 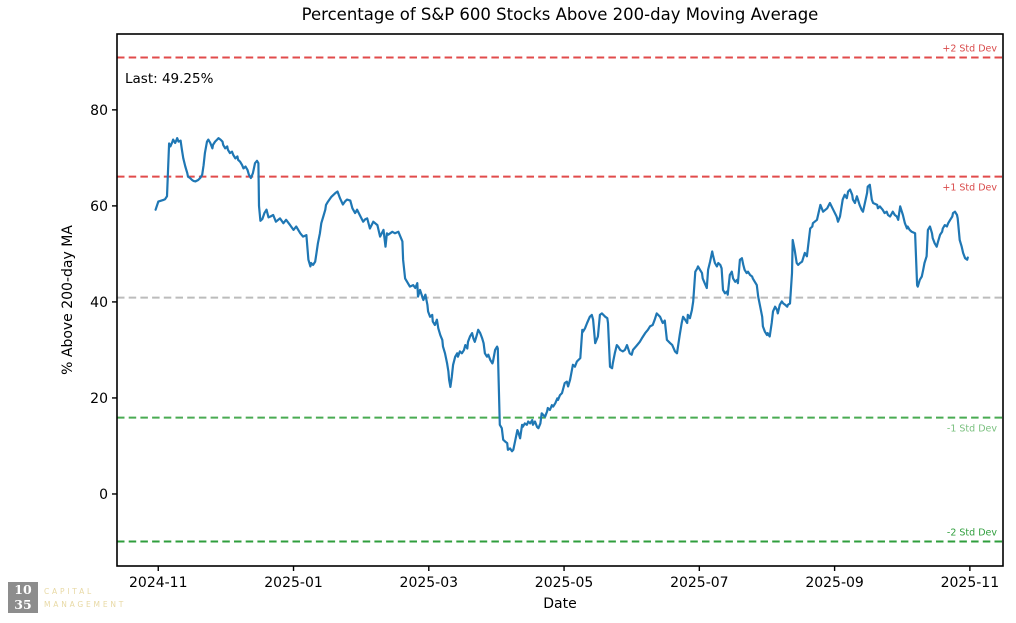 What do you see at coordinates (972, 533) in the screenshot?
I see `std-dev-label-minus2: -2 Std Dev` at bounding box center [972, 533].